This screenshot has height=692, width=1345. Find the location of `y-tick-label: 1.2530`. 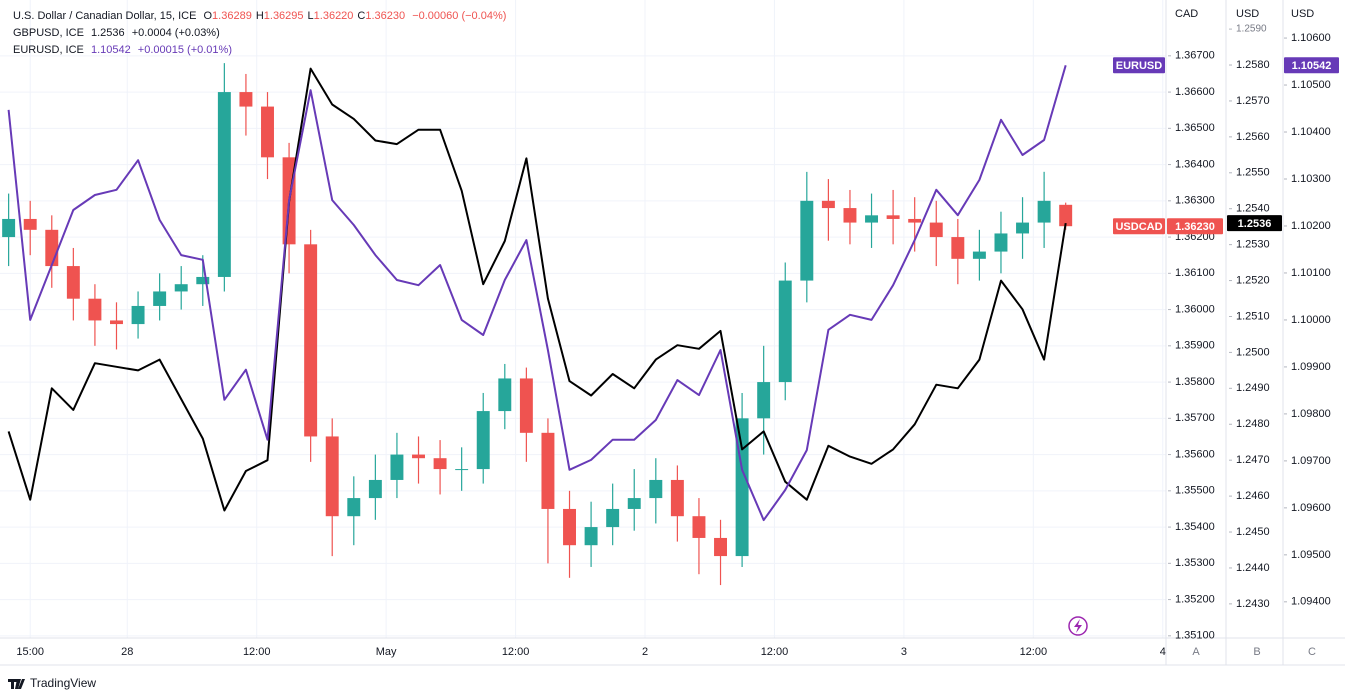

y-tick-label: 1.2530 is located at coordinates (1253, 245).